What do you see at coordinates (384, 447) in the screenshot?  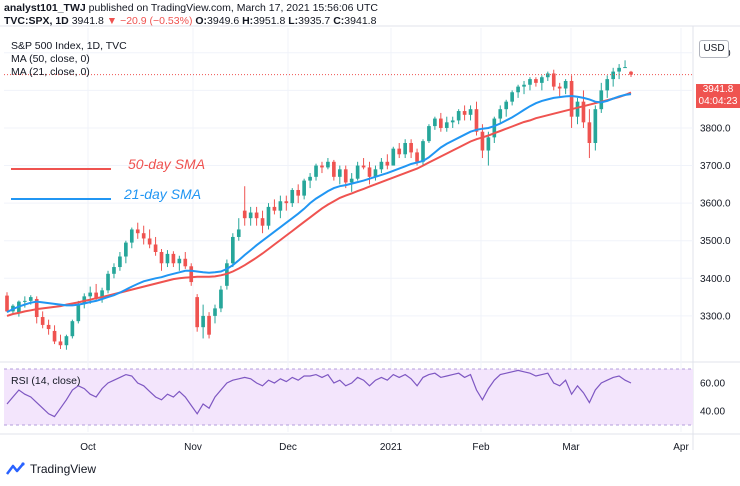 I see `time-axis: Oct Nov Dec 2021 Feb Mar Apr` at bounding box center [384, 447].